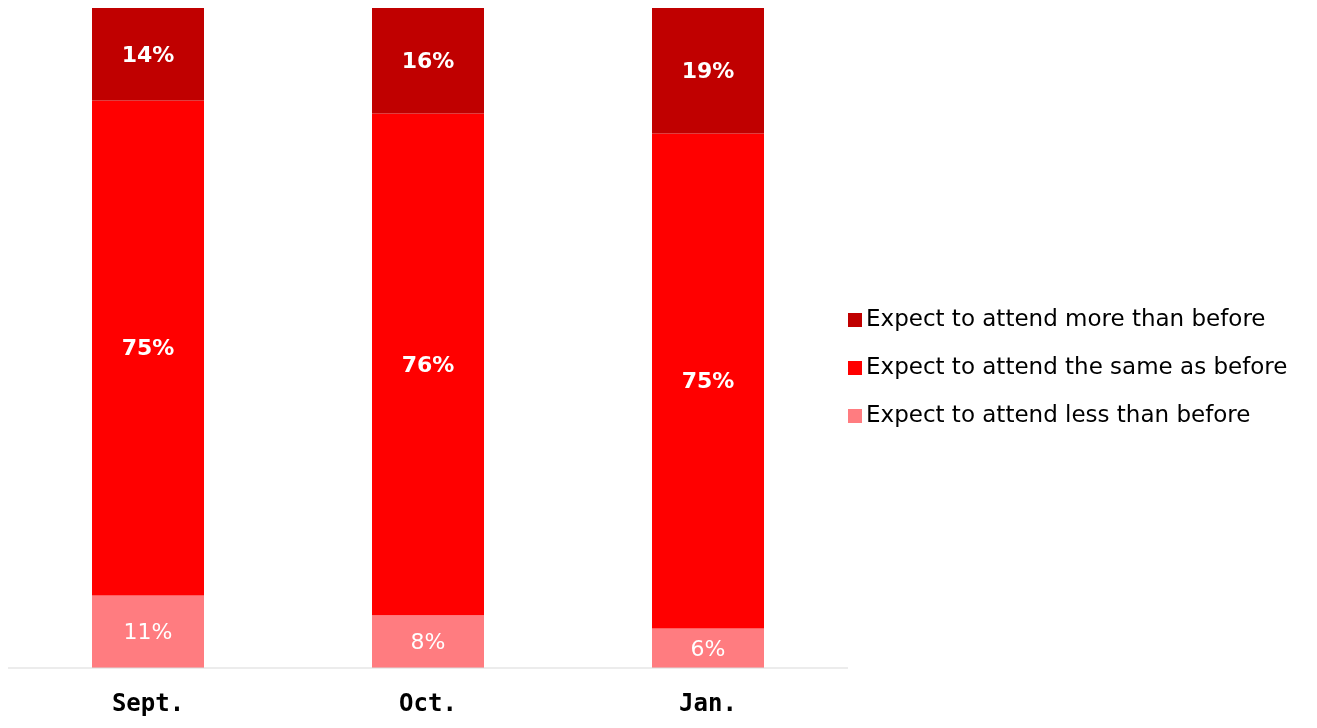  What do you see at coordinates (1058, 413) in the screenshot?
I see `legend-label: Expect to attend less than before` at bounding box center [1058, 413].